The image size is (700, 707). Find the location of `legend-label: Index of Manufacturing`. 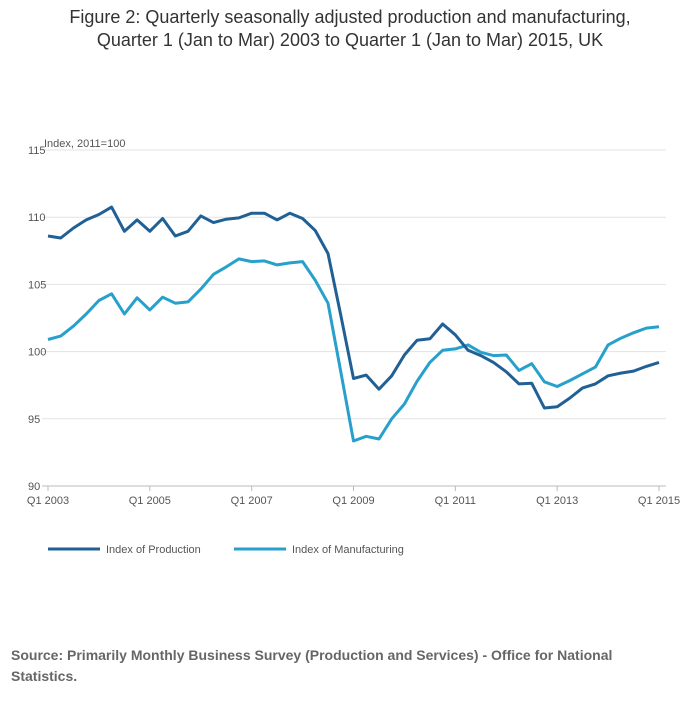

legend-label: Index of Manufacturing is located at coordinates (348, 550).